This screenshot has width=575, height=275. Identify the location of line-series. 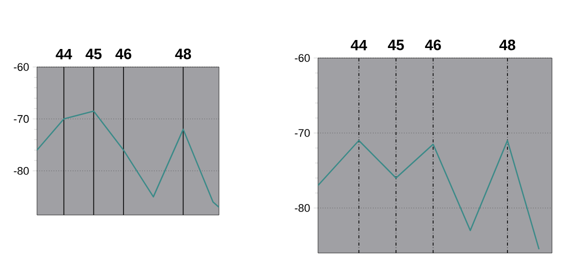
(128, 159).